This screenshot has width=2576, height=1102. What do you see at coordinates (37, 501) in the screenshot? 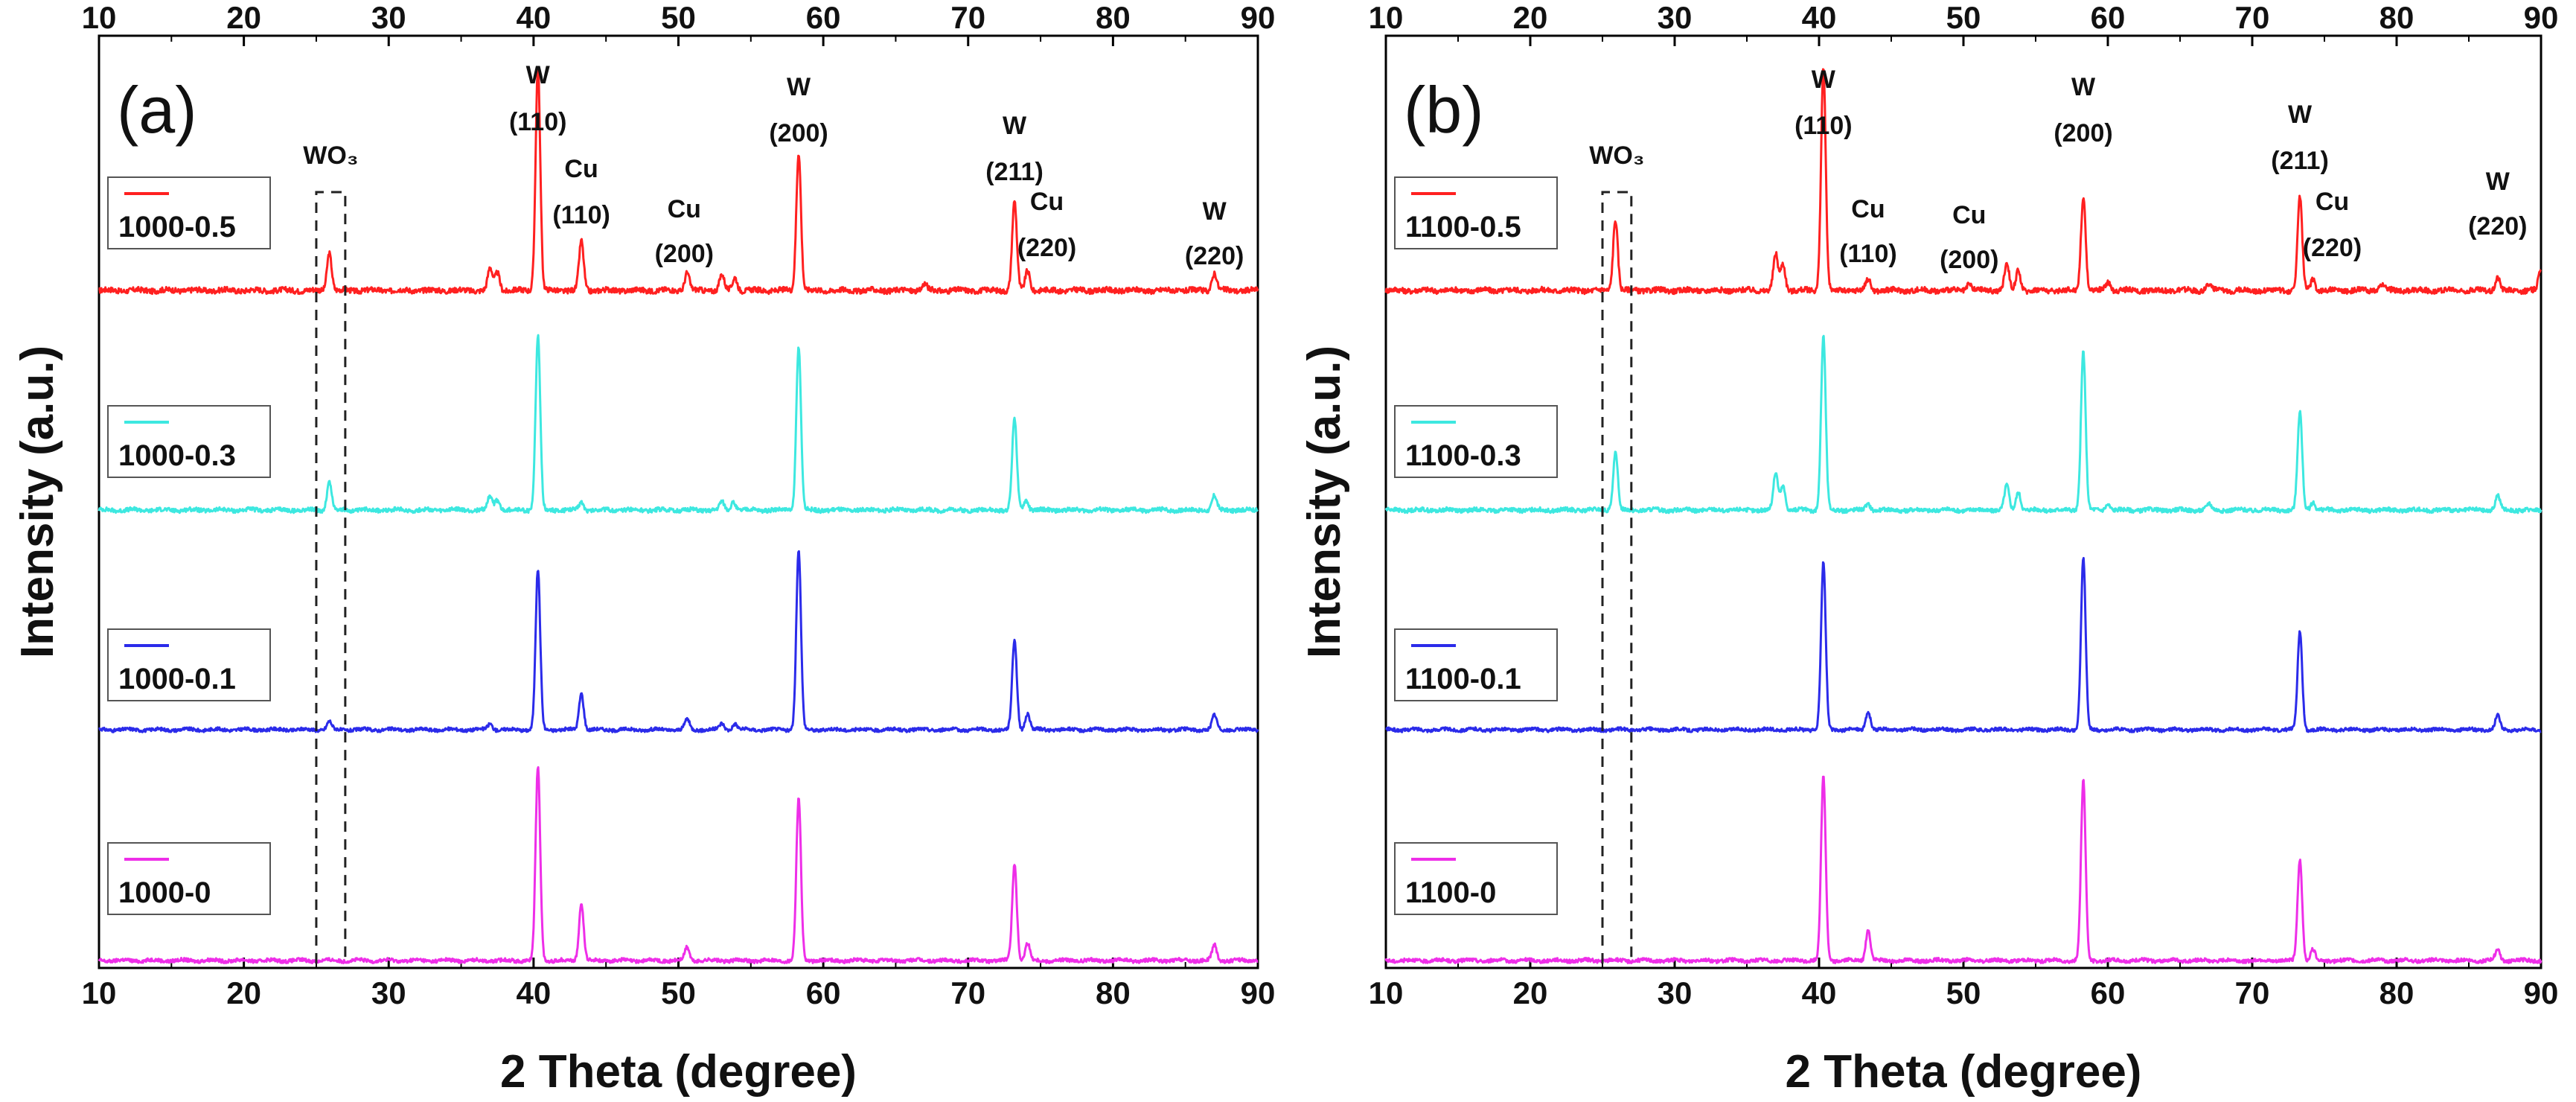
I see `y-axis-title: Intensity (a.u.)` at bounding box center [37, 501].